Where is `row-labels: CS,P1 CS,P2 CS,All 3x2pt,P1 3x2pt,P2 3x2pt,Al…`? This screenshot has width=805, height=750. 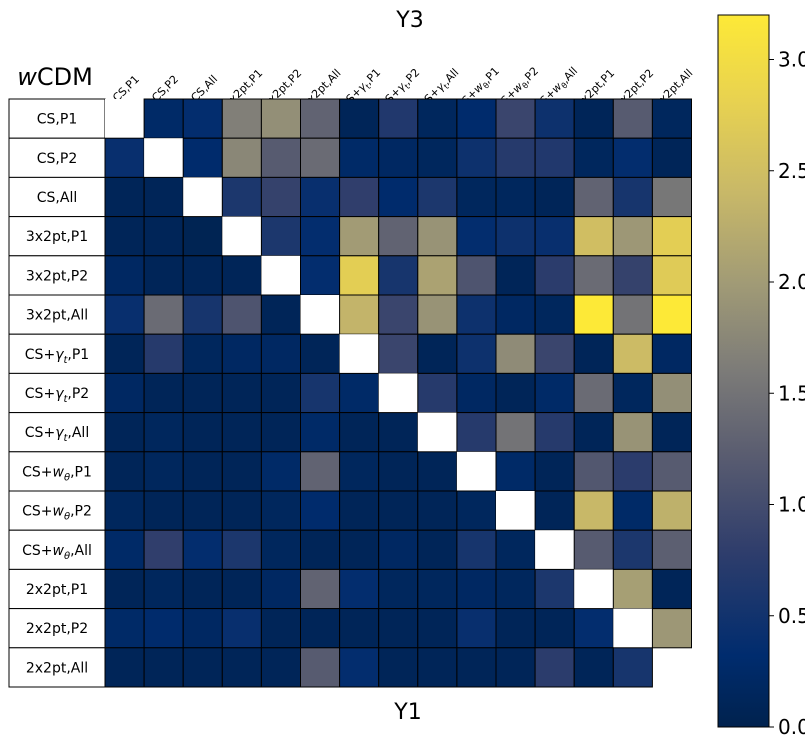
row-labels: CS,P1 CS,P2 CS,All 3x2pt,P1 3x2pt,P2 3x2pt,Al… is located at coordinates (57, 393).